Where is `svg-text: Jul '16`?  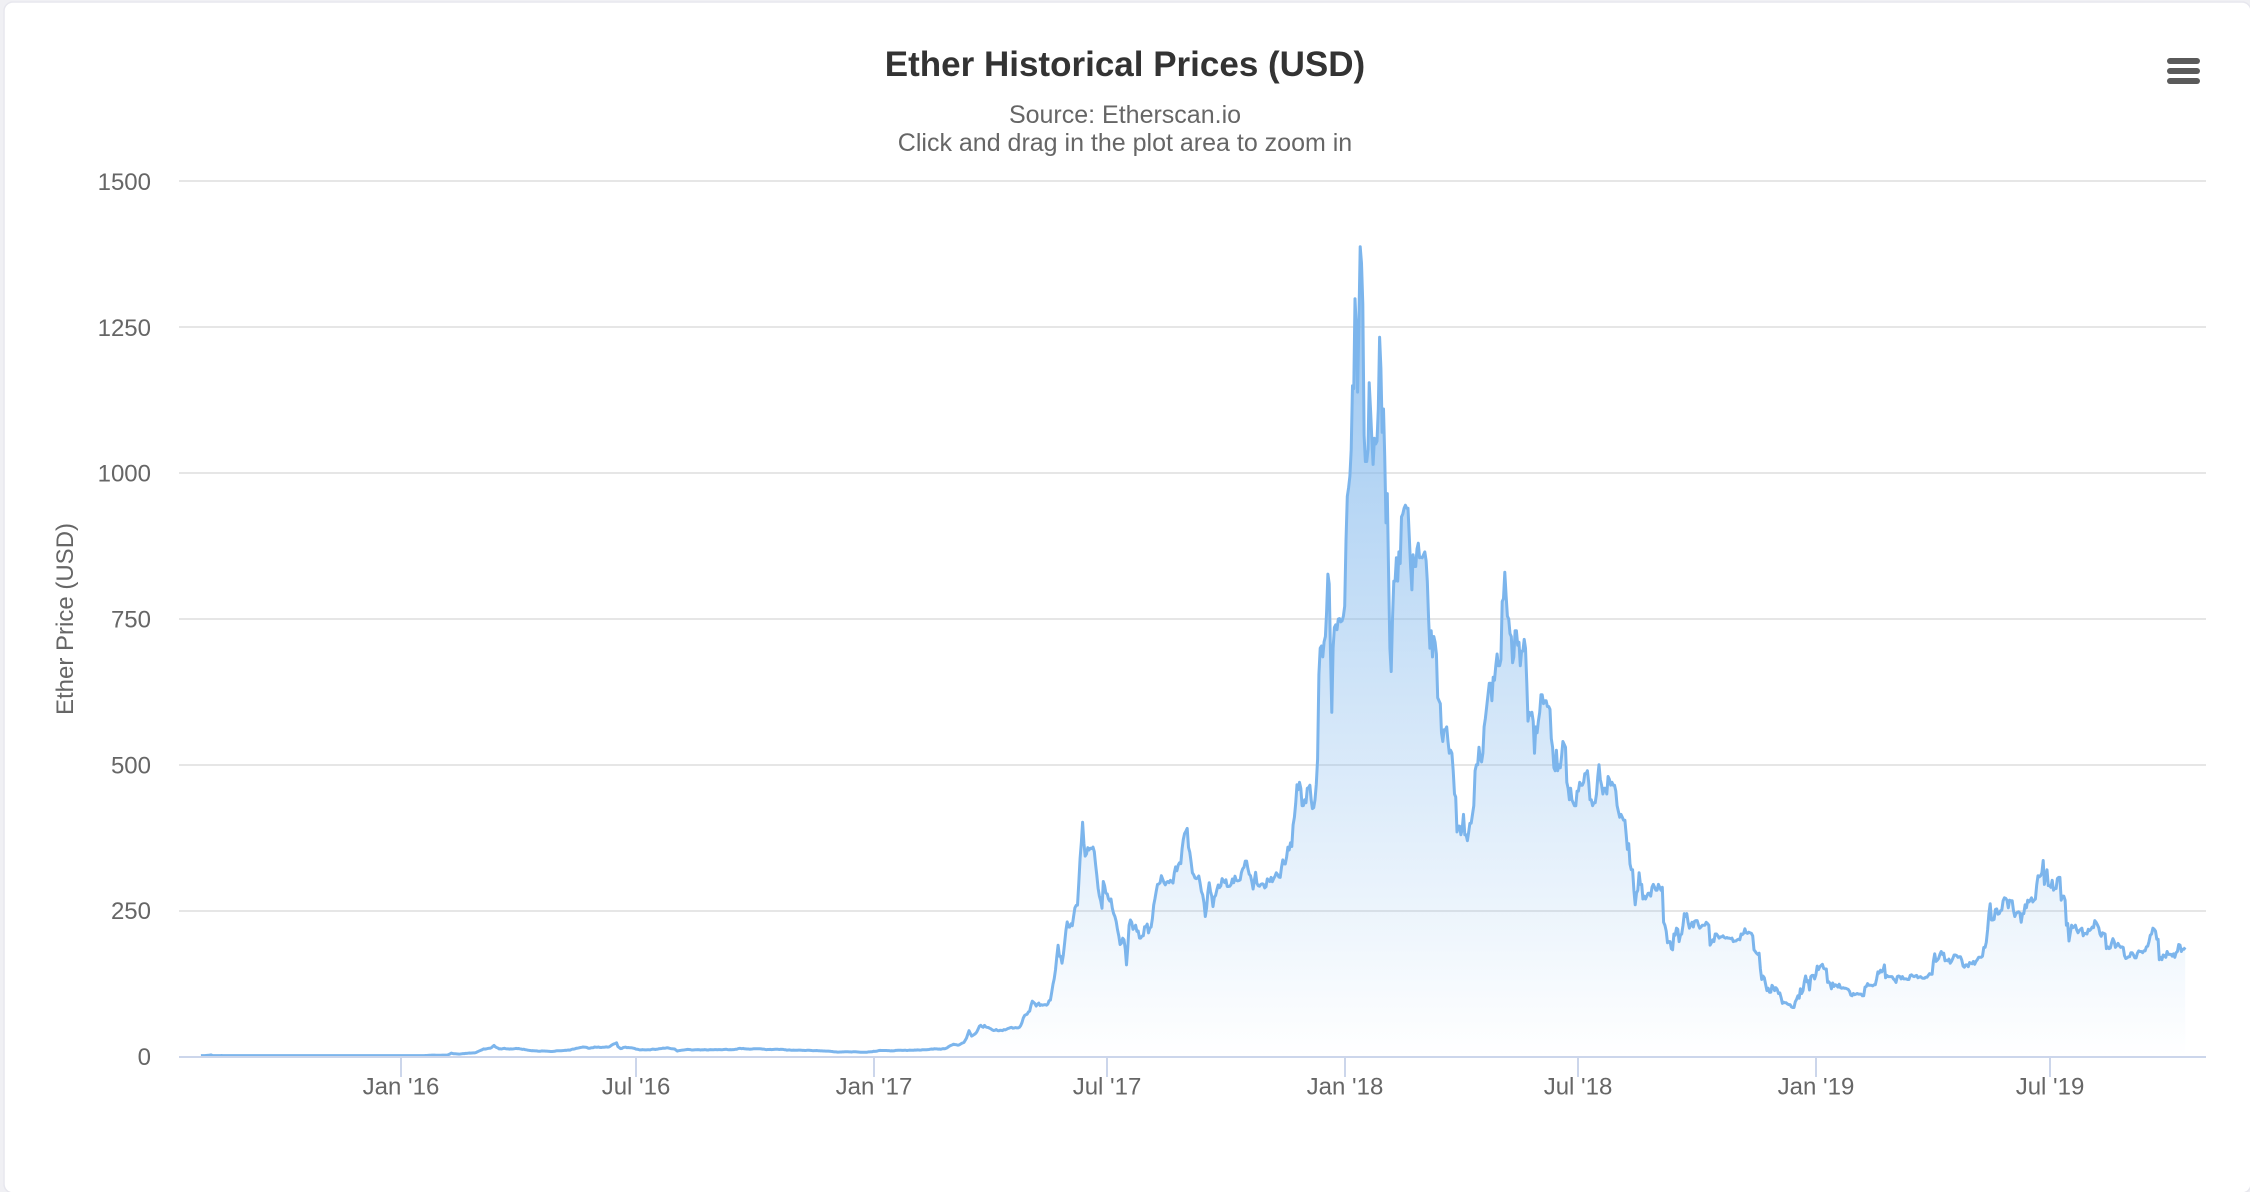
svg-text: Jul '16 is located at coordinates (636, 1087).